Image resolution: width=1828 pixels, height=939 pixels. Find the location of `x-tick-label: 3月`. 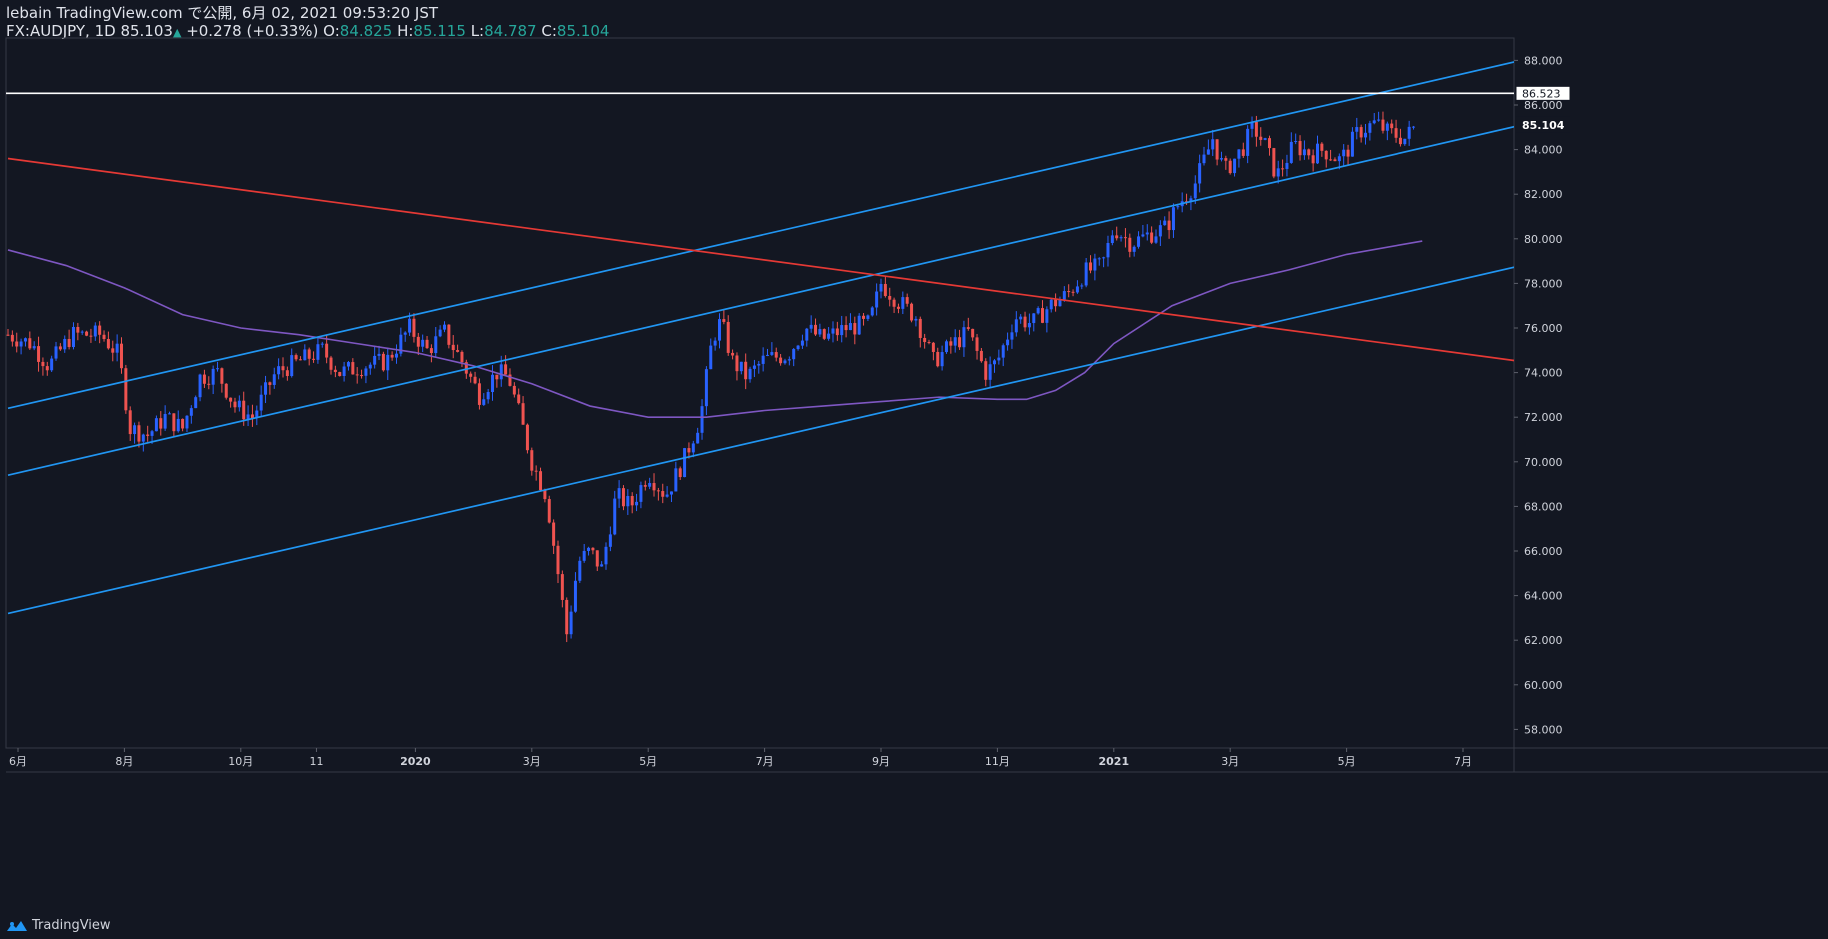

x-tick-label: 3月 is located at coordinates (1230, 761).